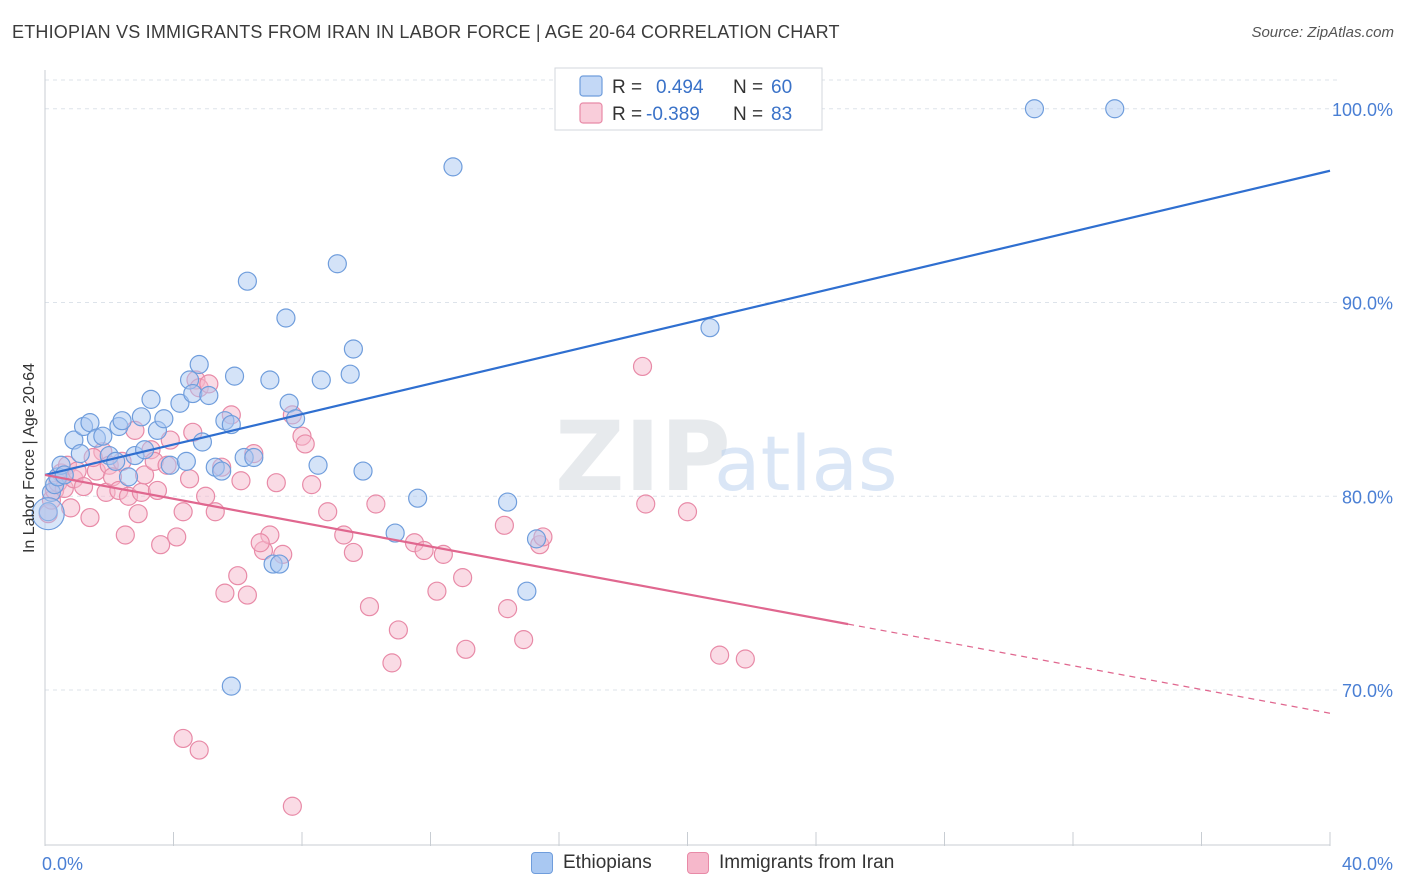 This screenshot has width=1406, height=892. Describe the element at coordinates (62, 864) in the screenshot. I see `x-tick-min: 0.0%` at that location.